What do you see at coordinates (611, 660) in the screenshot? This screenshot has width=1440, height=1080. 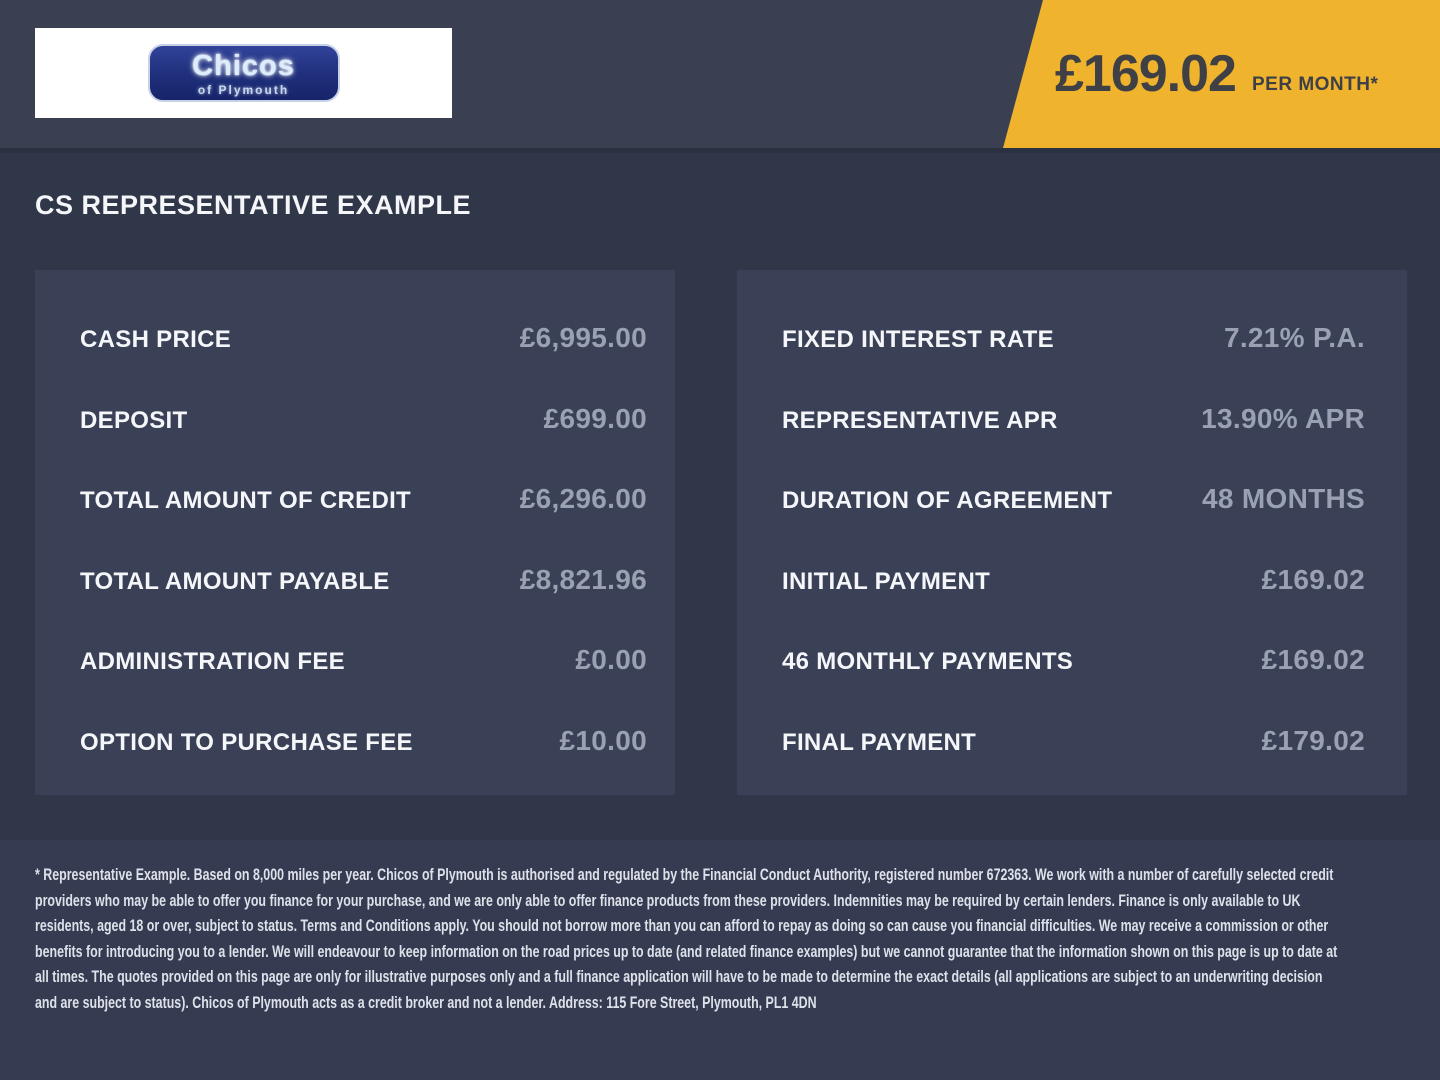 I see `row-value: £0.00` at bounding box center [611, 660].